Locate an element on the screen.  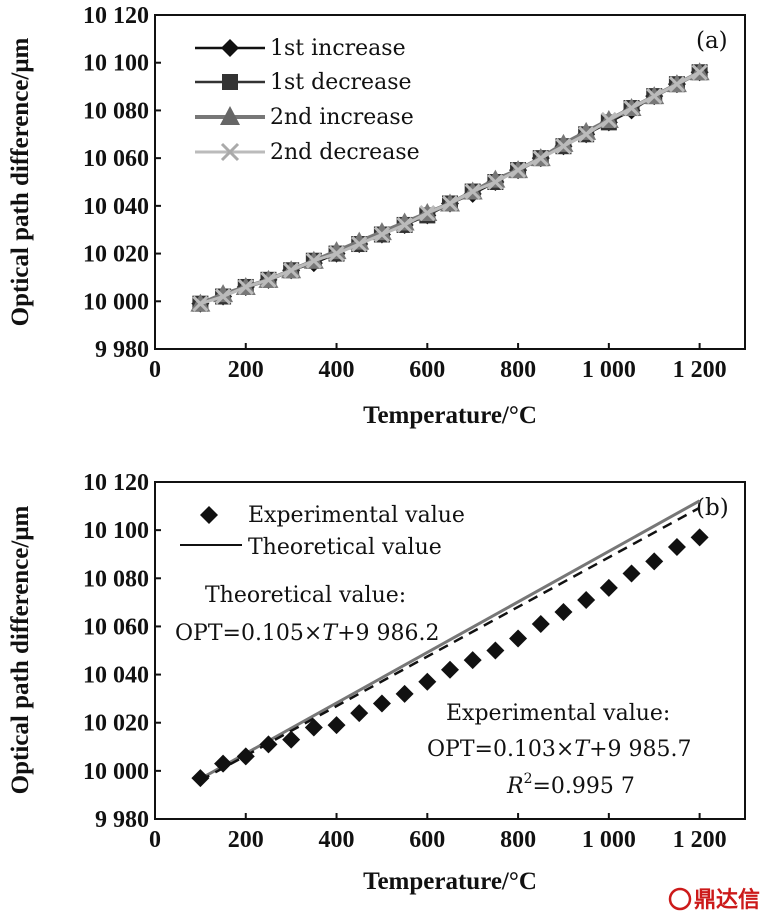
panel-label-a: (a) is located at coordinates (712, 41).